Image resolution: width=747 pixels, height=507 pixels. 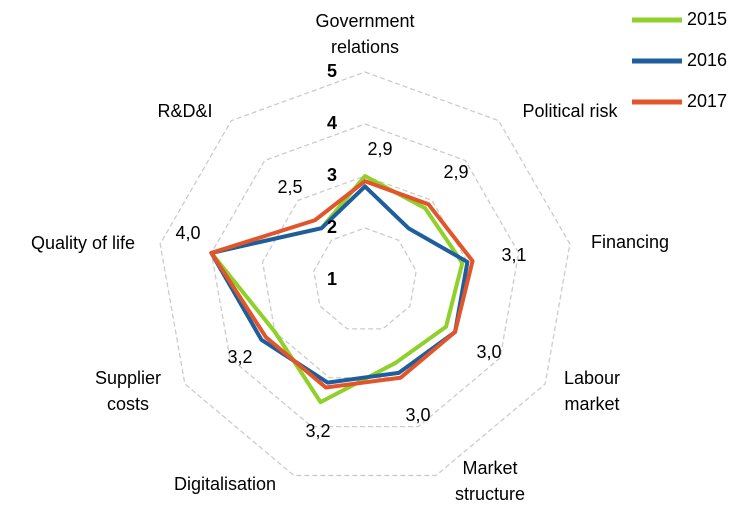 I want to click on legend-label: 2017, so click(x=707, y=101).